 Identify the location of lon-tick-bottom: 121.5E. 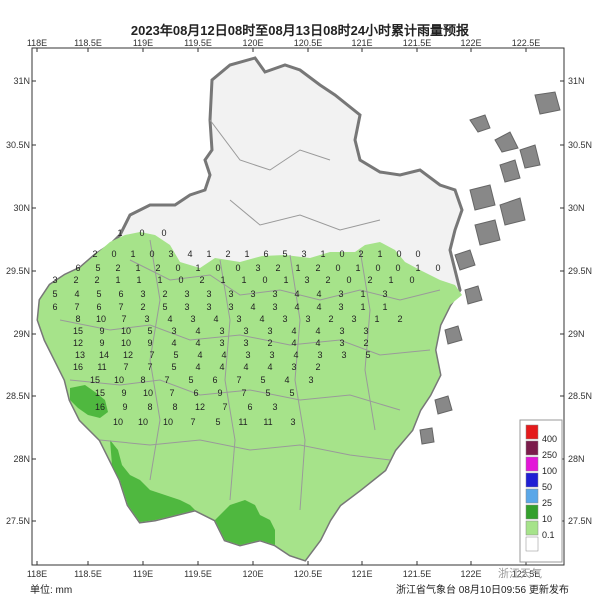
(417, 574).